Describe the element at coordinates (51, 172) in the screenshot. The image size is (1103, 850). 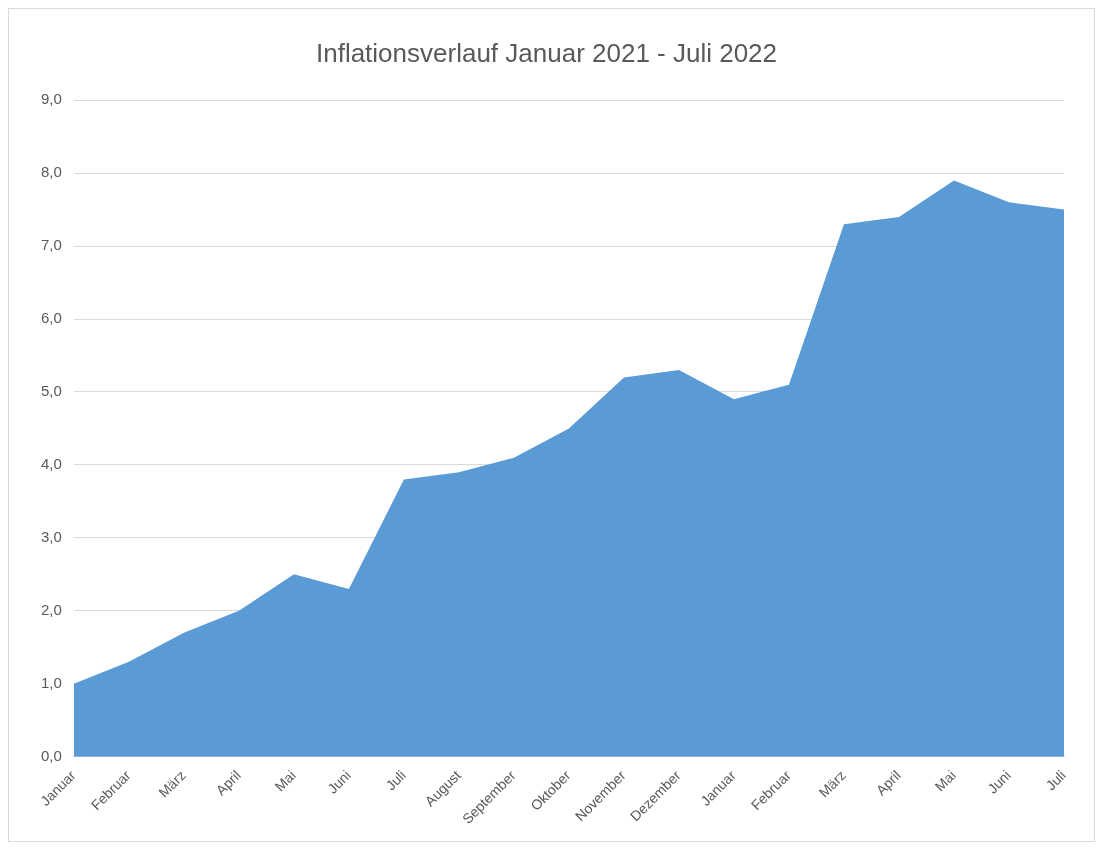
I see `y-tick-label: 8,0` at that location.